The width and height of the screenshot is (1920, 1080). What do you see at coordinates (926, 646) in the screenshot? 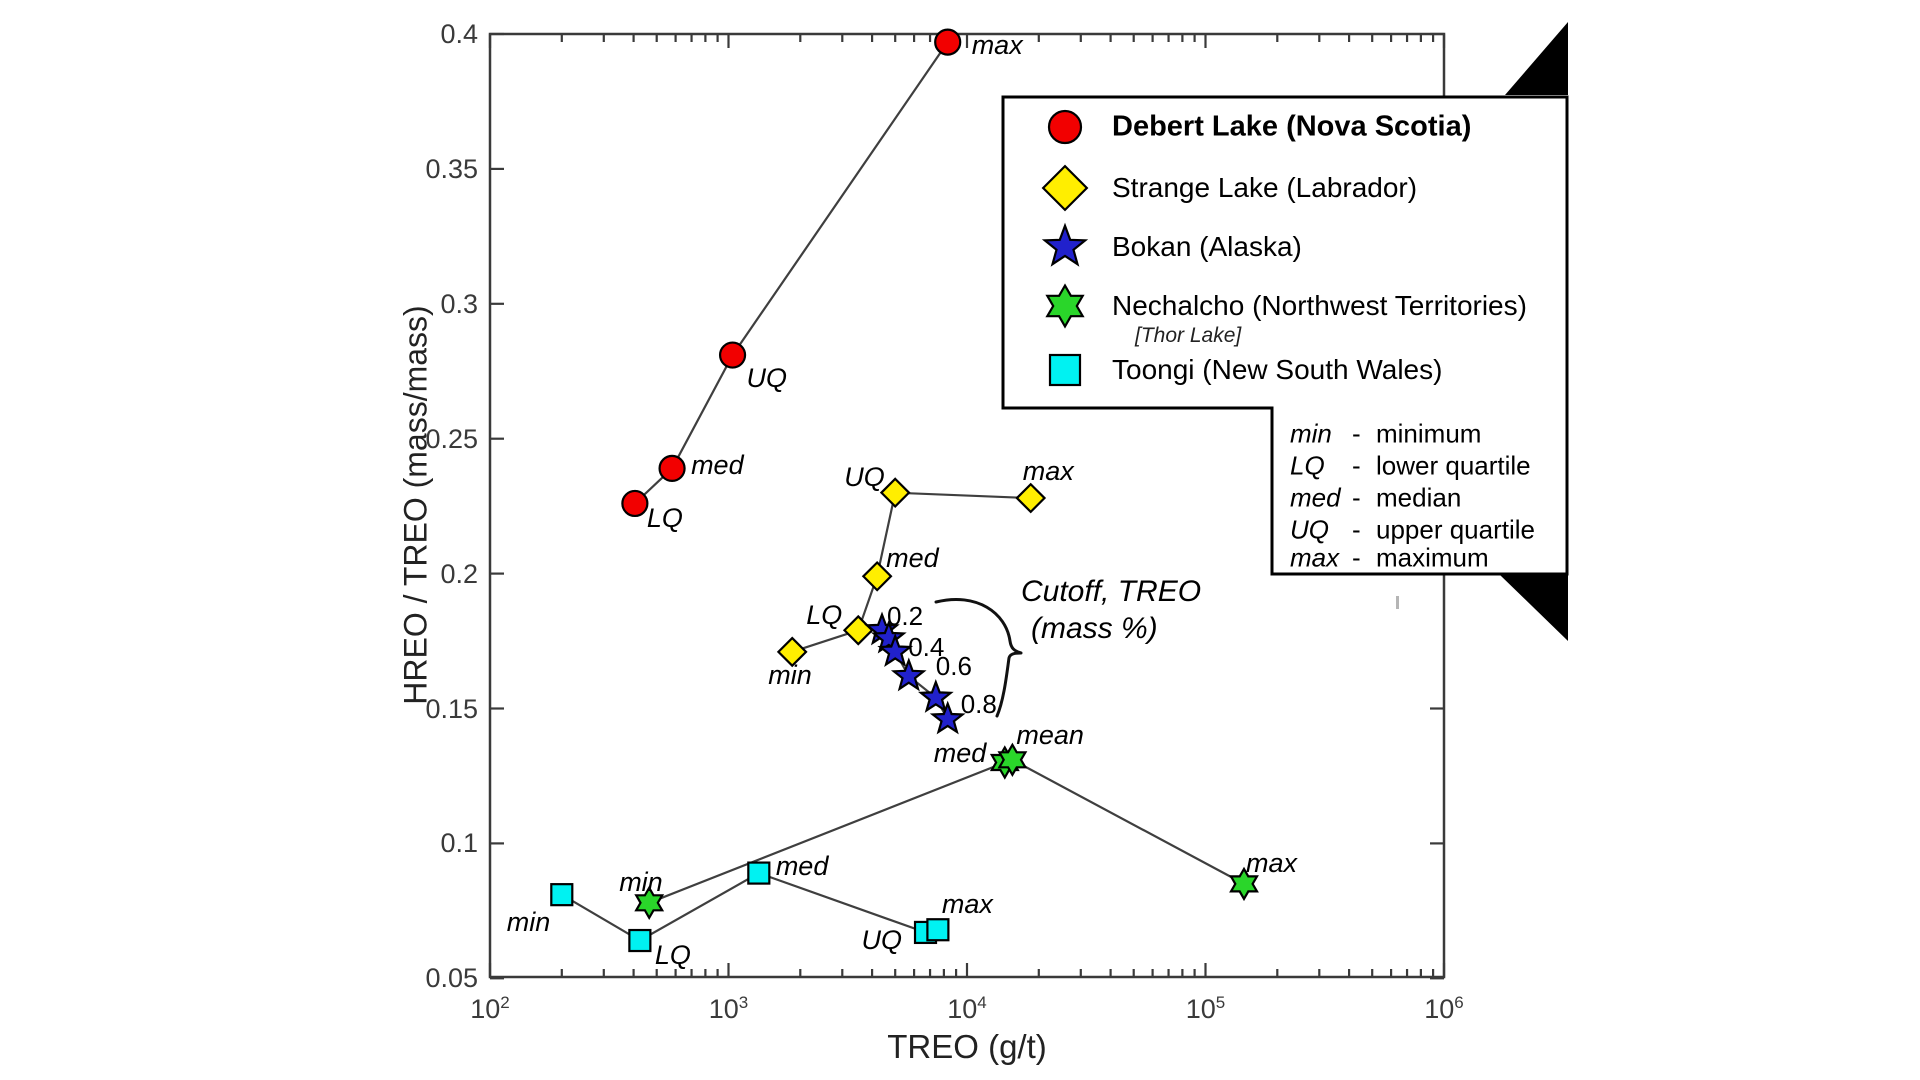
I see `point-label-0.4: 0.4` at bounding box center [926, 646].